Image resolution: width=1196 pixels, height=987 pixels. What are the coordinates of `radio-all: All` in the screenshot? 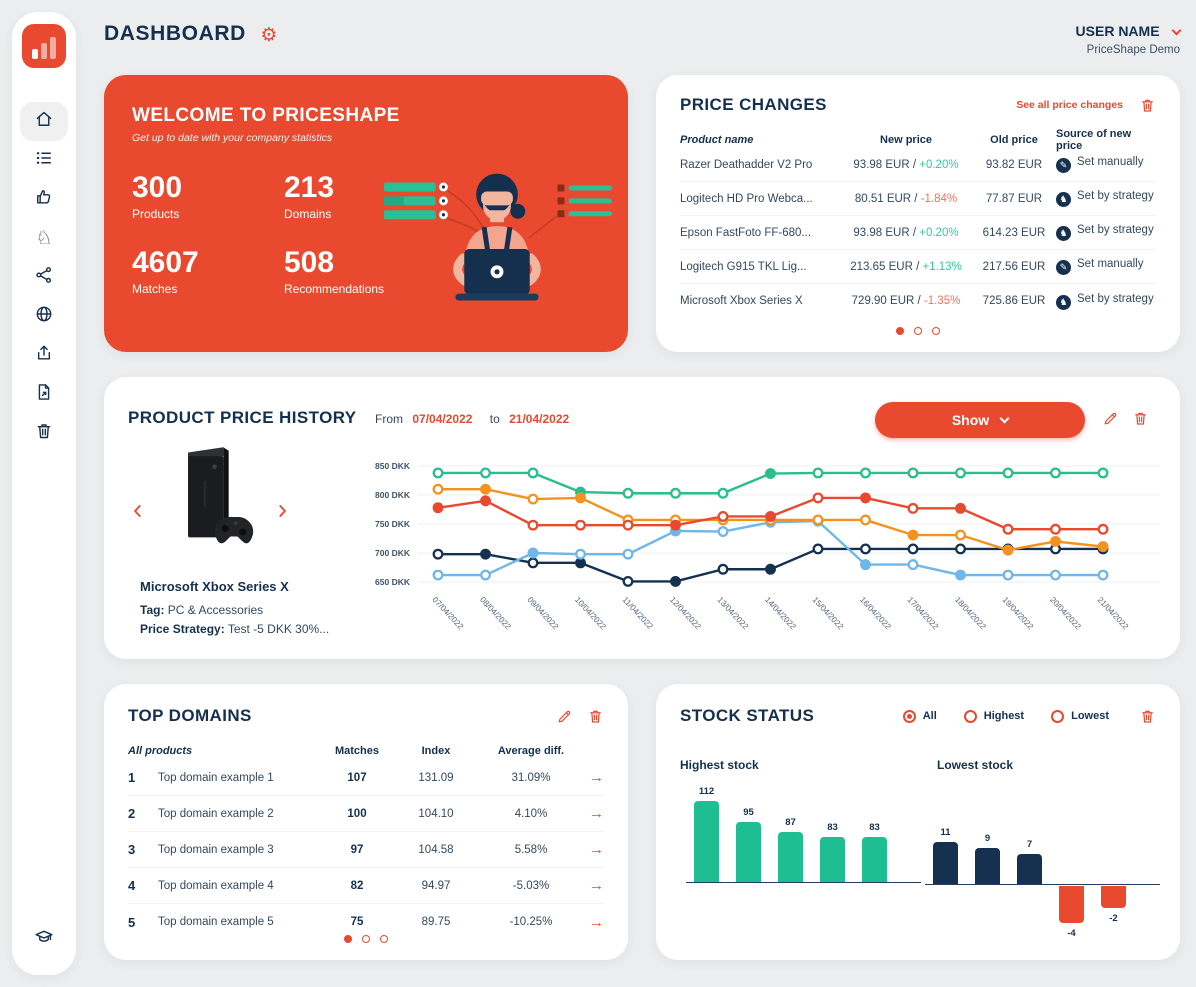 It's located at (919, 716).